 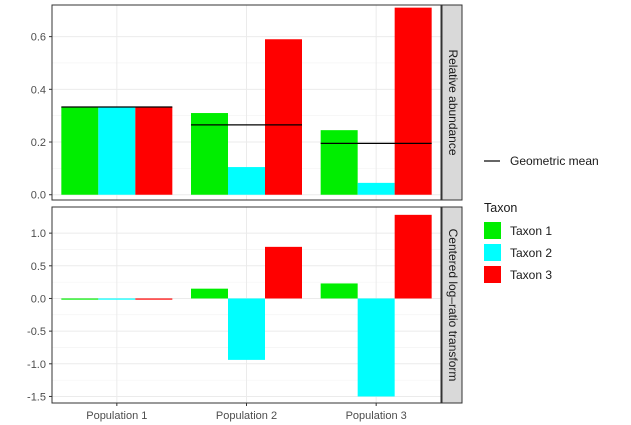 What do you see at coordinates (36, 397) in the screenshot?
I see `y-tick-label: -1.5` at bounding box center [36, 397].